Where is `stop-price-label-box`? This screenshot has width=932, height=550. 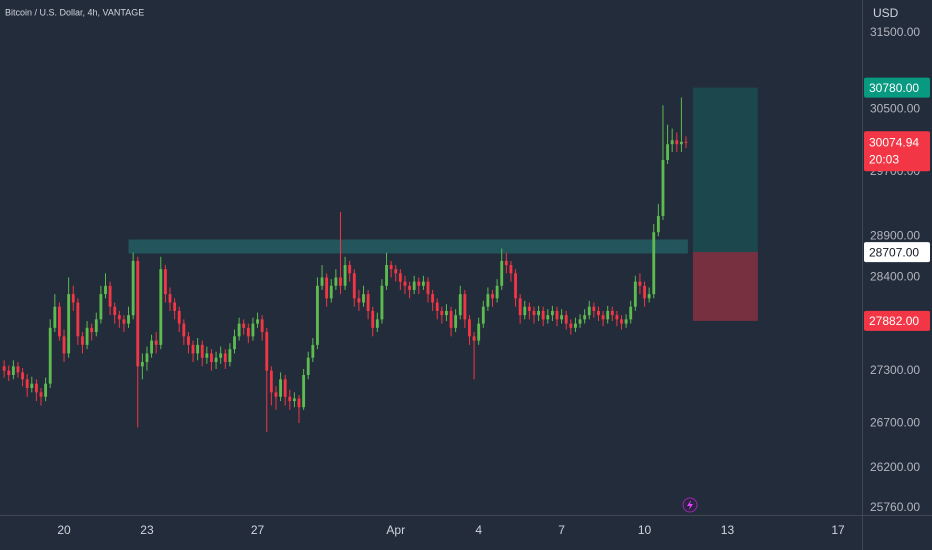 stop-price-label-box is located at coordinates (897, 320).